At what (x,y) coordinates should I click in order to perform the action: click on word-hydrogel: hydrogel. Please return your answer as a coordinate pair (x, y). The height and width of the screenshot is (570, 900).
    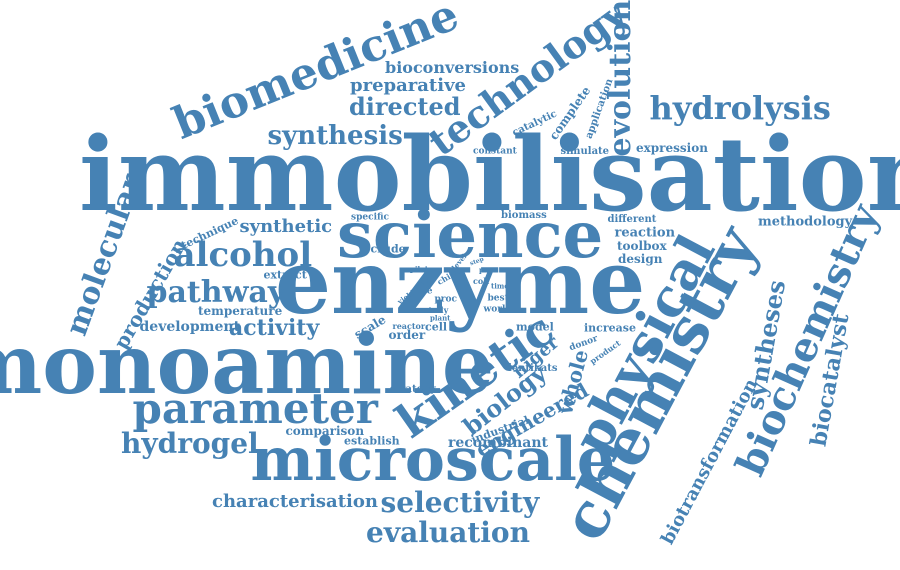
    Looking at the image, I should click on (190, 443).